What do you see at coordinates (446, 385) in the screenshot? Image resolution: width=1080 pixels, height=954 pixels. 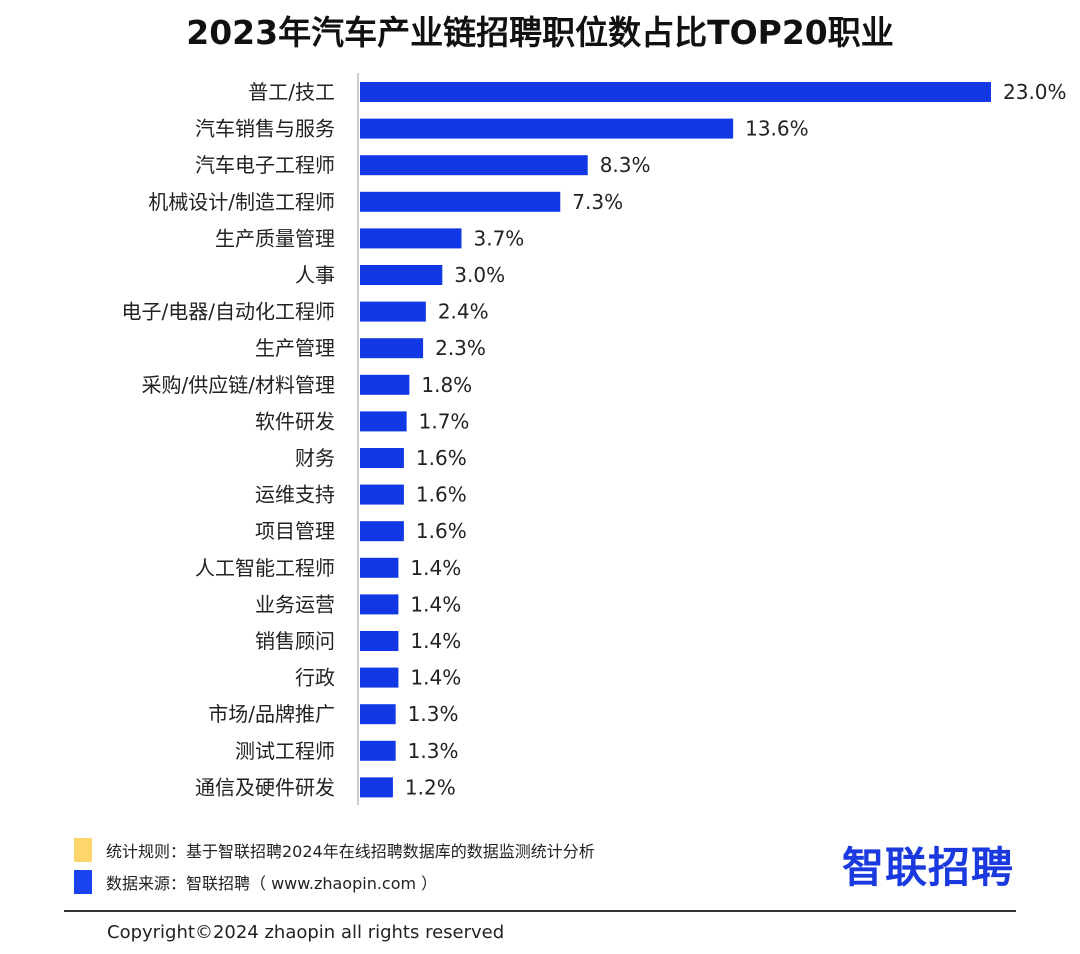 I see `value-label: 1.8%` at bounding box center [446, 385].